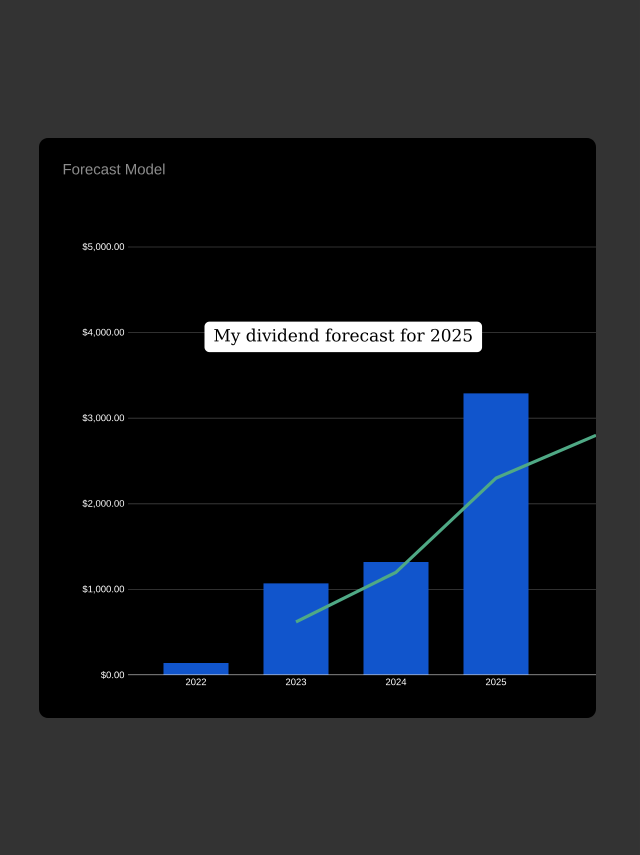 This screenshot has width=640, height=855. I want to click on x-tick-label: 2025, so click(496, 682).